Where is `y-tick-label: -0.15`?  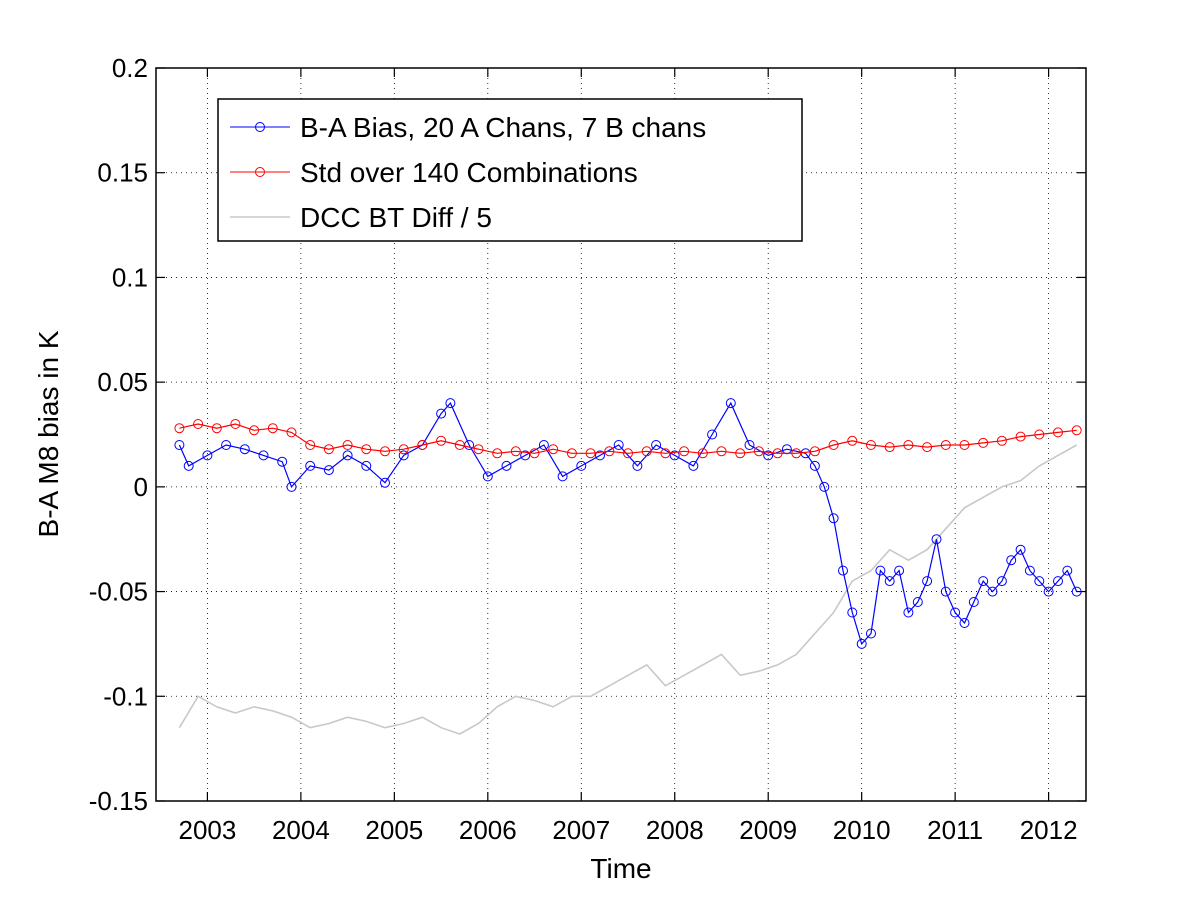 y-tick-label: -0.15 is located at coordinates (118, 801).